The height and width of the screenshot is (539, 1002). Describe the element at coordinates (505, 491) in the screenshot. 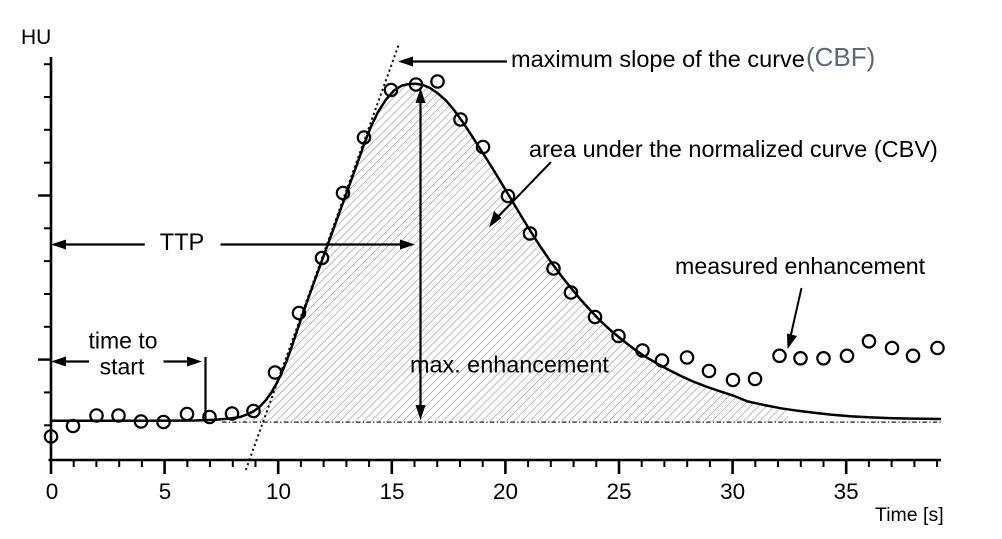

I see `svg-text: 20` at that location.